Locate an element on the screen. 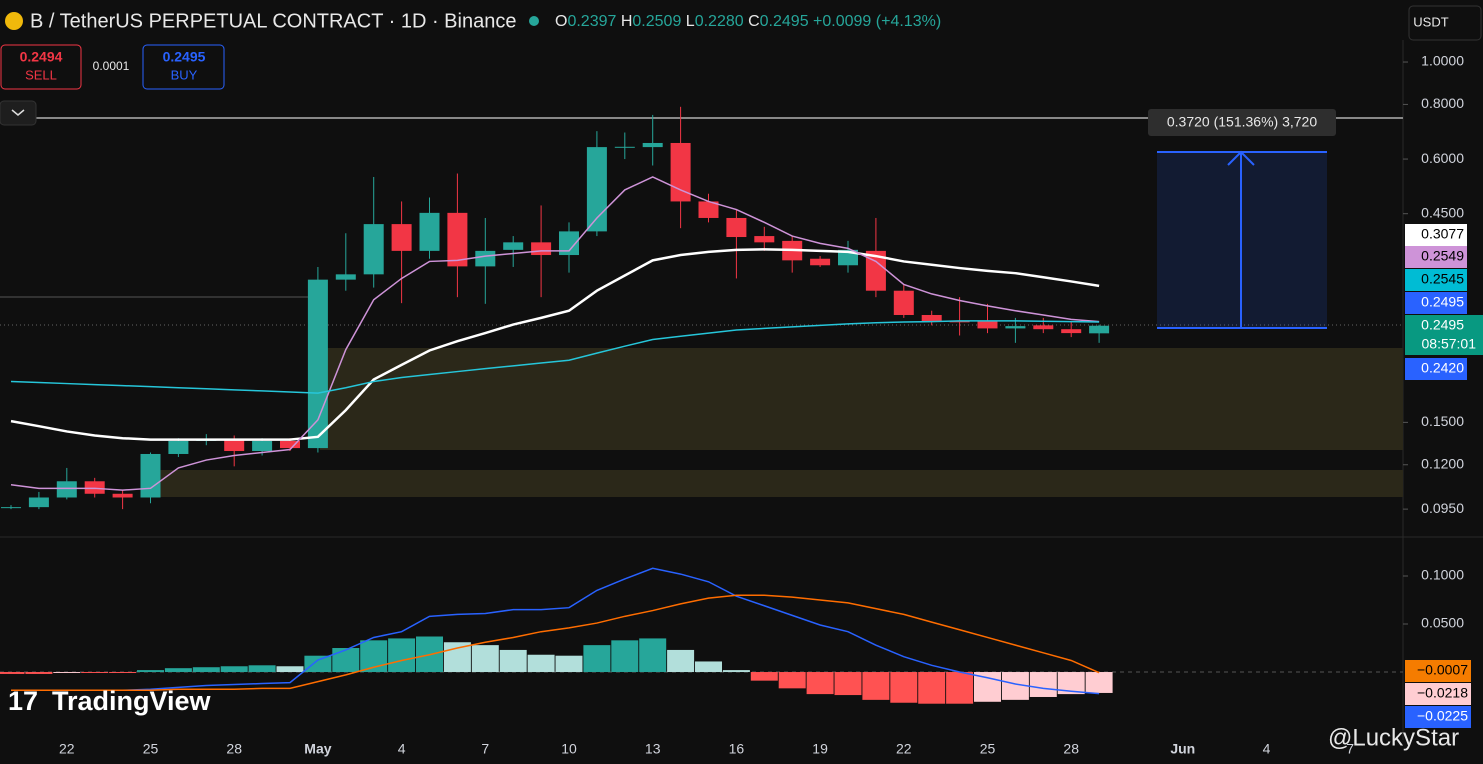  measure-label: 0.3720 (151.36%) 3,720 is located at coordinates (1242, 122).